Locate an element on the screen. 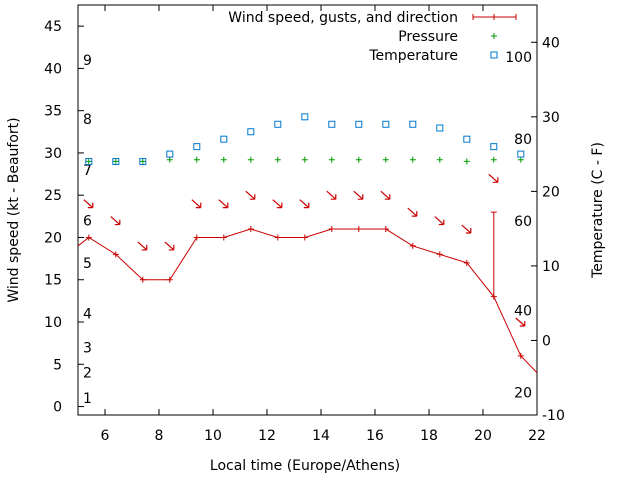 The width and height of the screenshot is (640, 480). beaufort-label: 4 is located at coordinates (87, 315).